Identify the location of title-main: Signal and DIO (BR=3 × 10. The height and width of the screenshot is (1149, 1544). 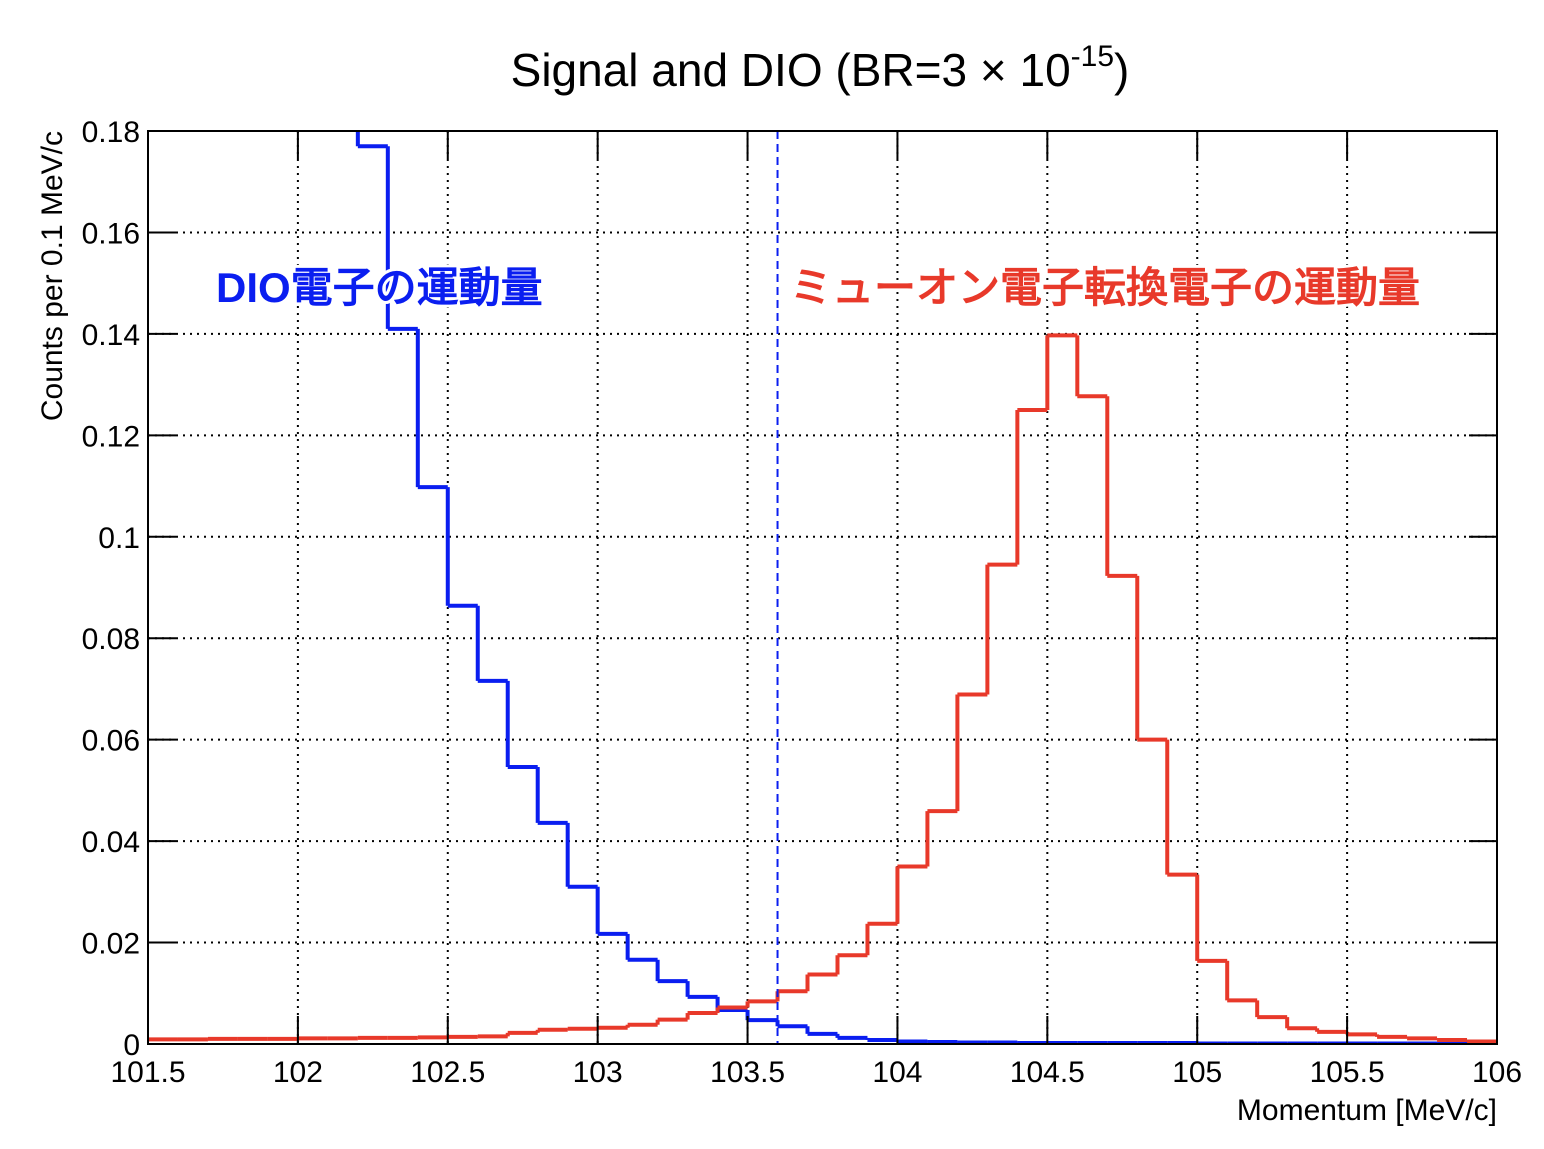
(791, 70).